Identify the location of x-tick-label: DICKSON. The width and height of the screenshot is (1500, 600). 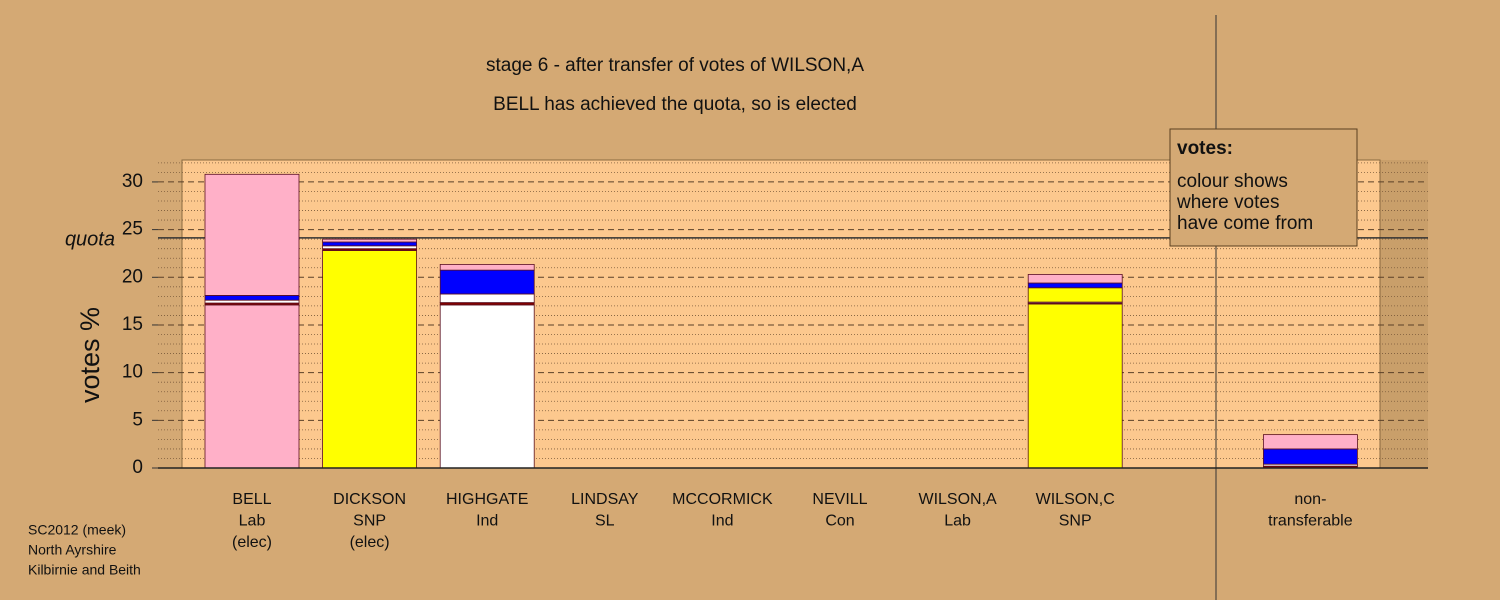
(369, 499).